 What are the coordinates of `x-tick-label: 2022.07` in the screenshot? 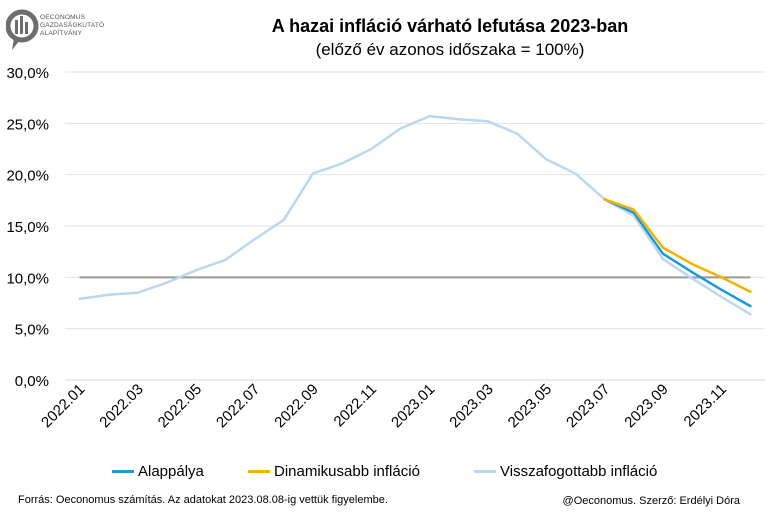 It's located at (238, 406).